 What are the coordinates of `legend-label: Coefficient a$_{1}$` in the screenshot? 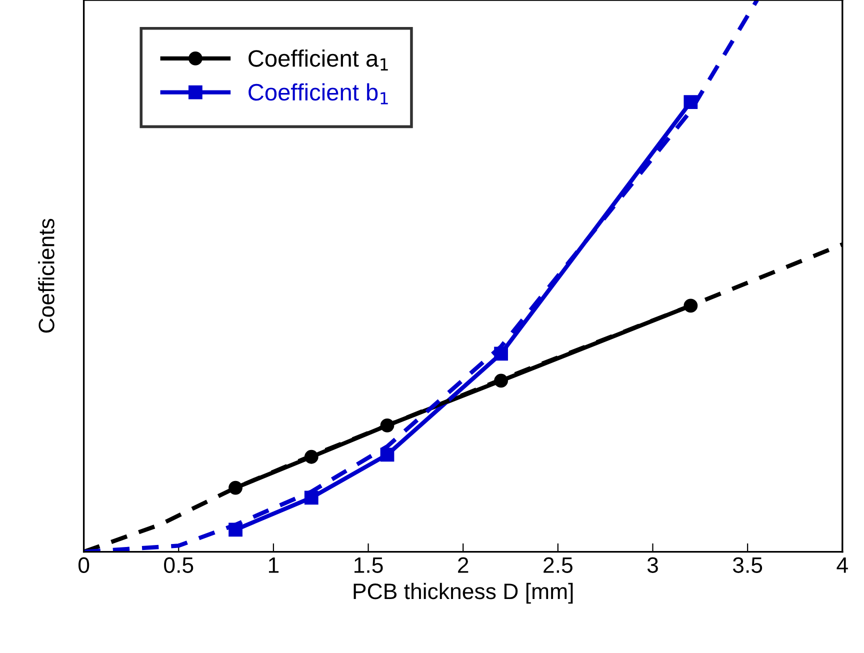 It's located at (318, 59).